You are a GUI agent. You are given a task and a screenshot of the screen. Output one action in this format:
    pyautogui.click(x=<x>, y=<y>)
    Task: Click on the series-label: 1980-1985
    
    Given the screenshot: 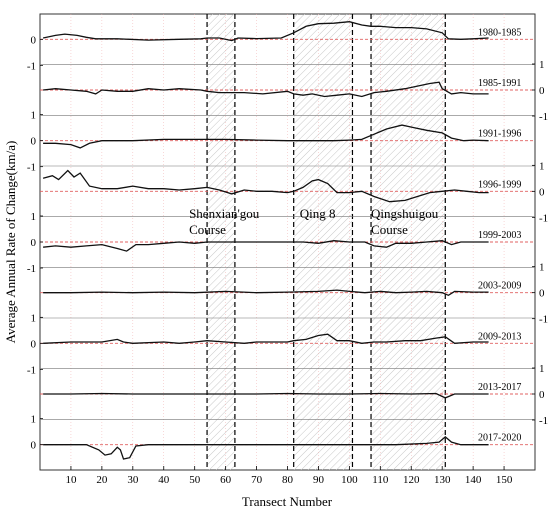 What is the action you would take?
    pyautogui.click(x=499, y=32)
    